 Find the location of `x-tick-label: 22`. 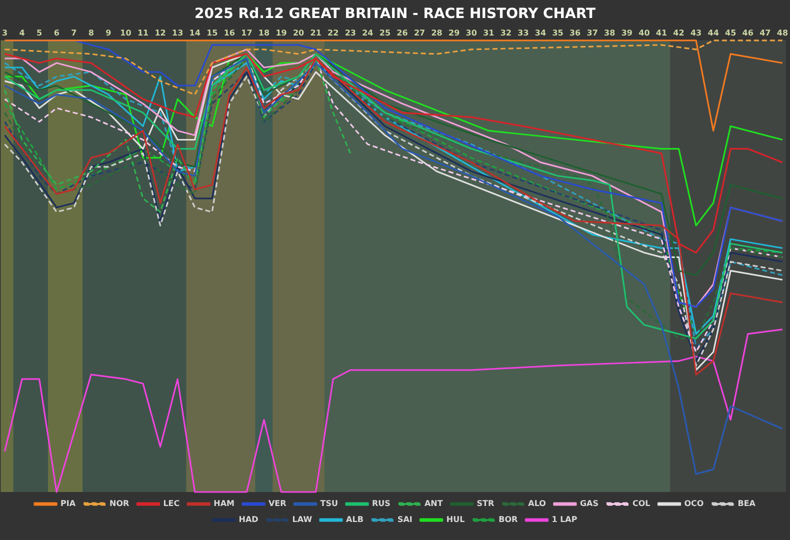

x-tick-label: 22 is located at coordinates (333, 33).